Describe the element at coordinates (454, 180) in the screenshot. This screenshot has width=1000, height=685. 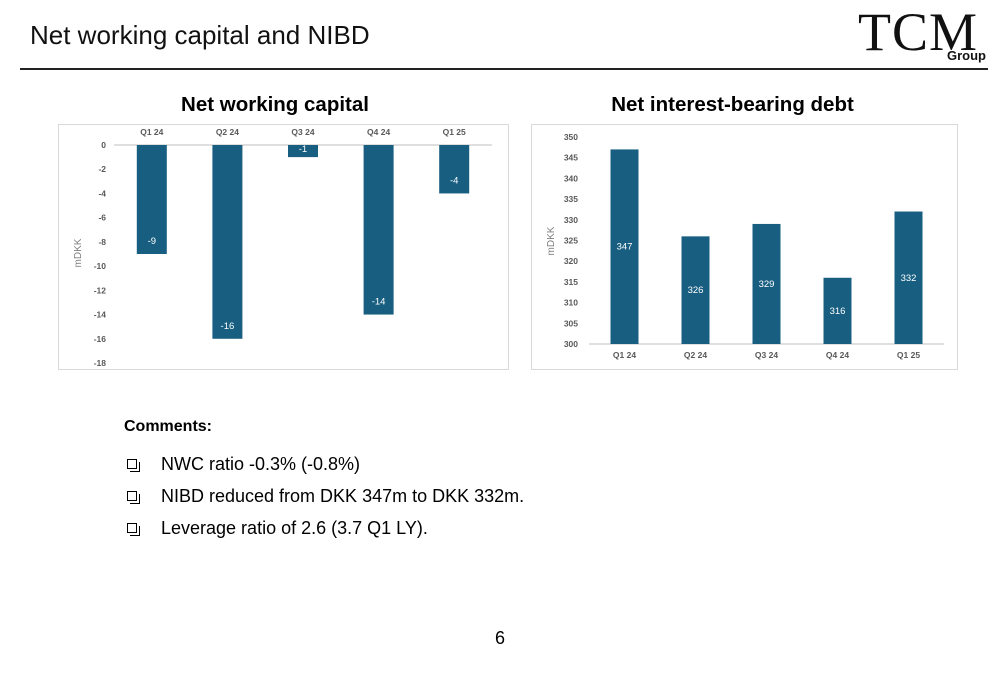
I see `data-label: -4` at that location.